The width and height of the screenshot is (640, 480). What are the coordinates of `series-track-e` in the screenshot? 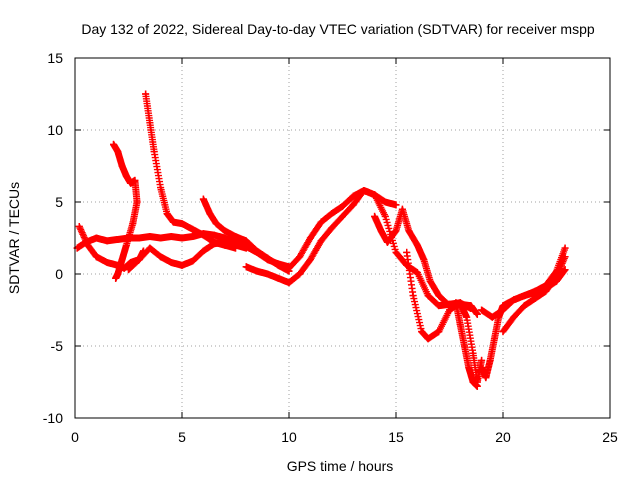 It's located at (187, 256).